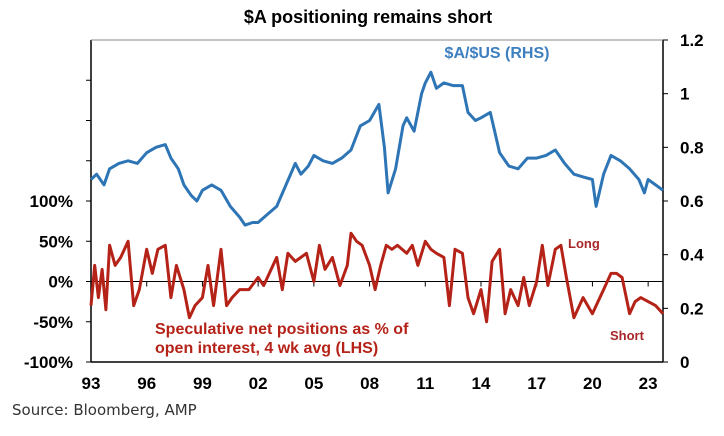 The width and height of the screenshot is (724, 436). Describe the element at coordinates (692, 147) in the screenshot. I see `right-tick-label: 0.8` at that location.